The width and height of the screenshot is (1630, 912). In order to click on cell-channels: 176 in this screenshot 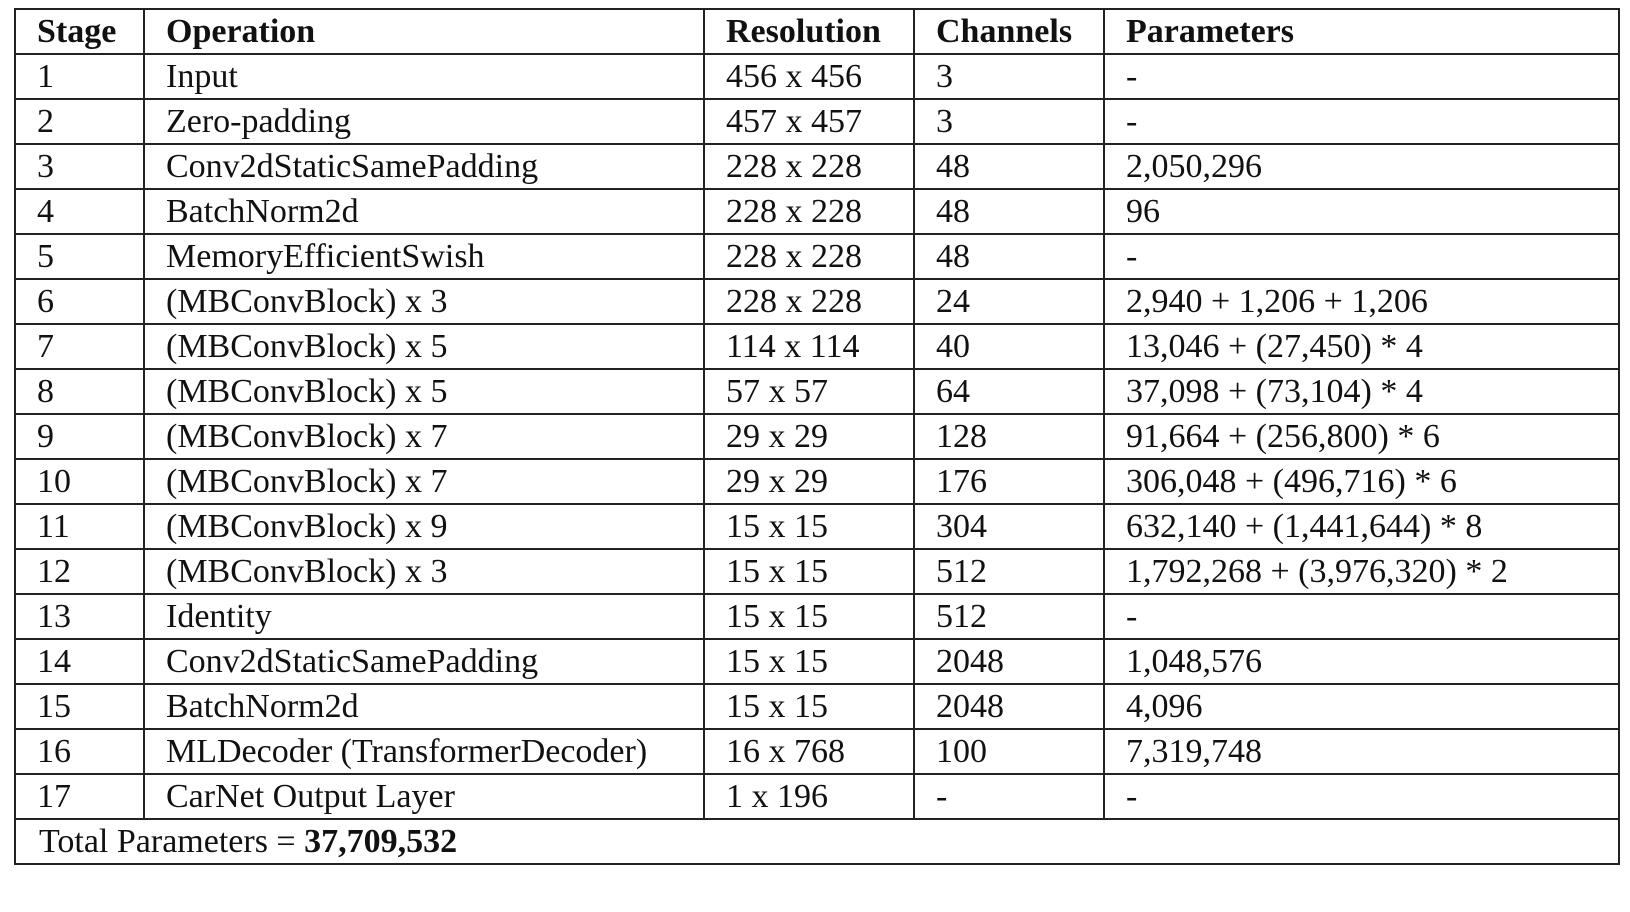, I will do `click(1009, 481)`.